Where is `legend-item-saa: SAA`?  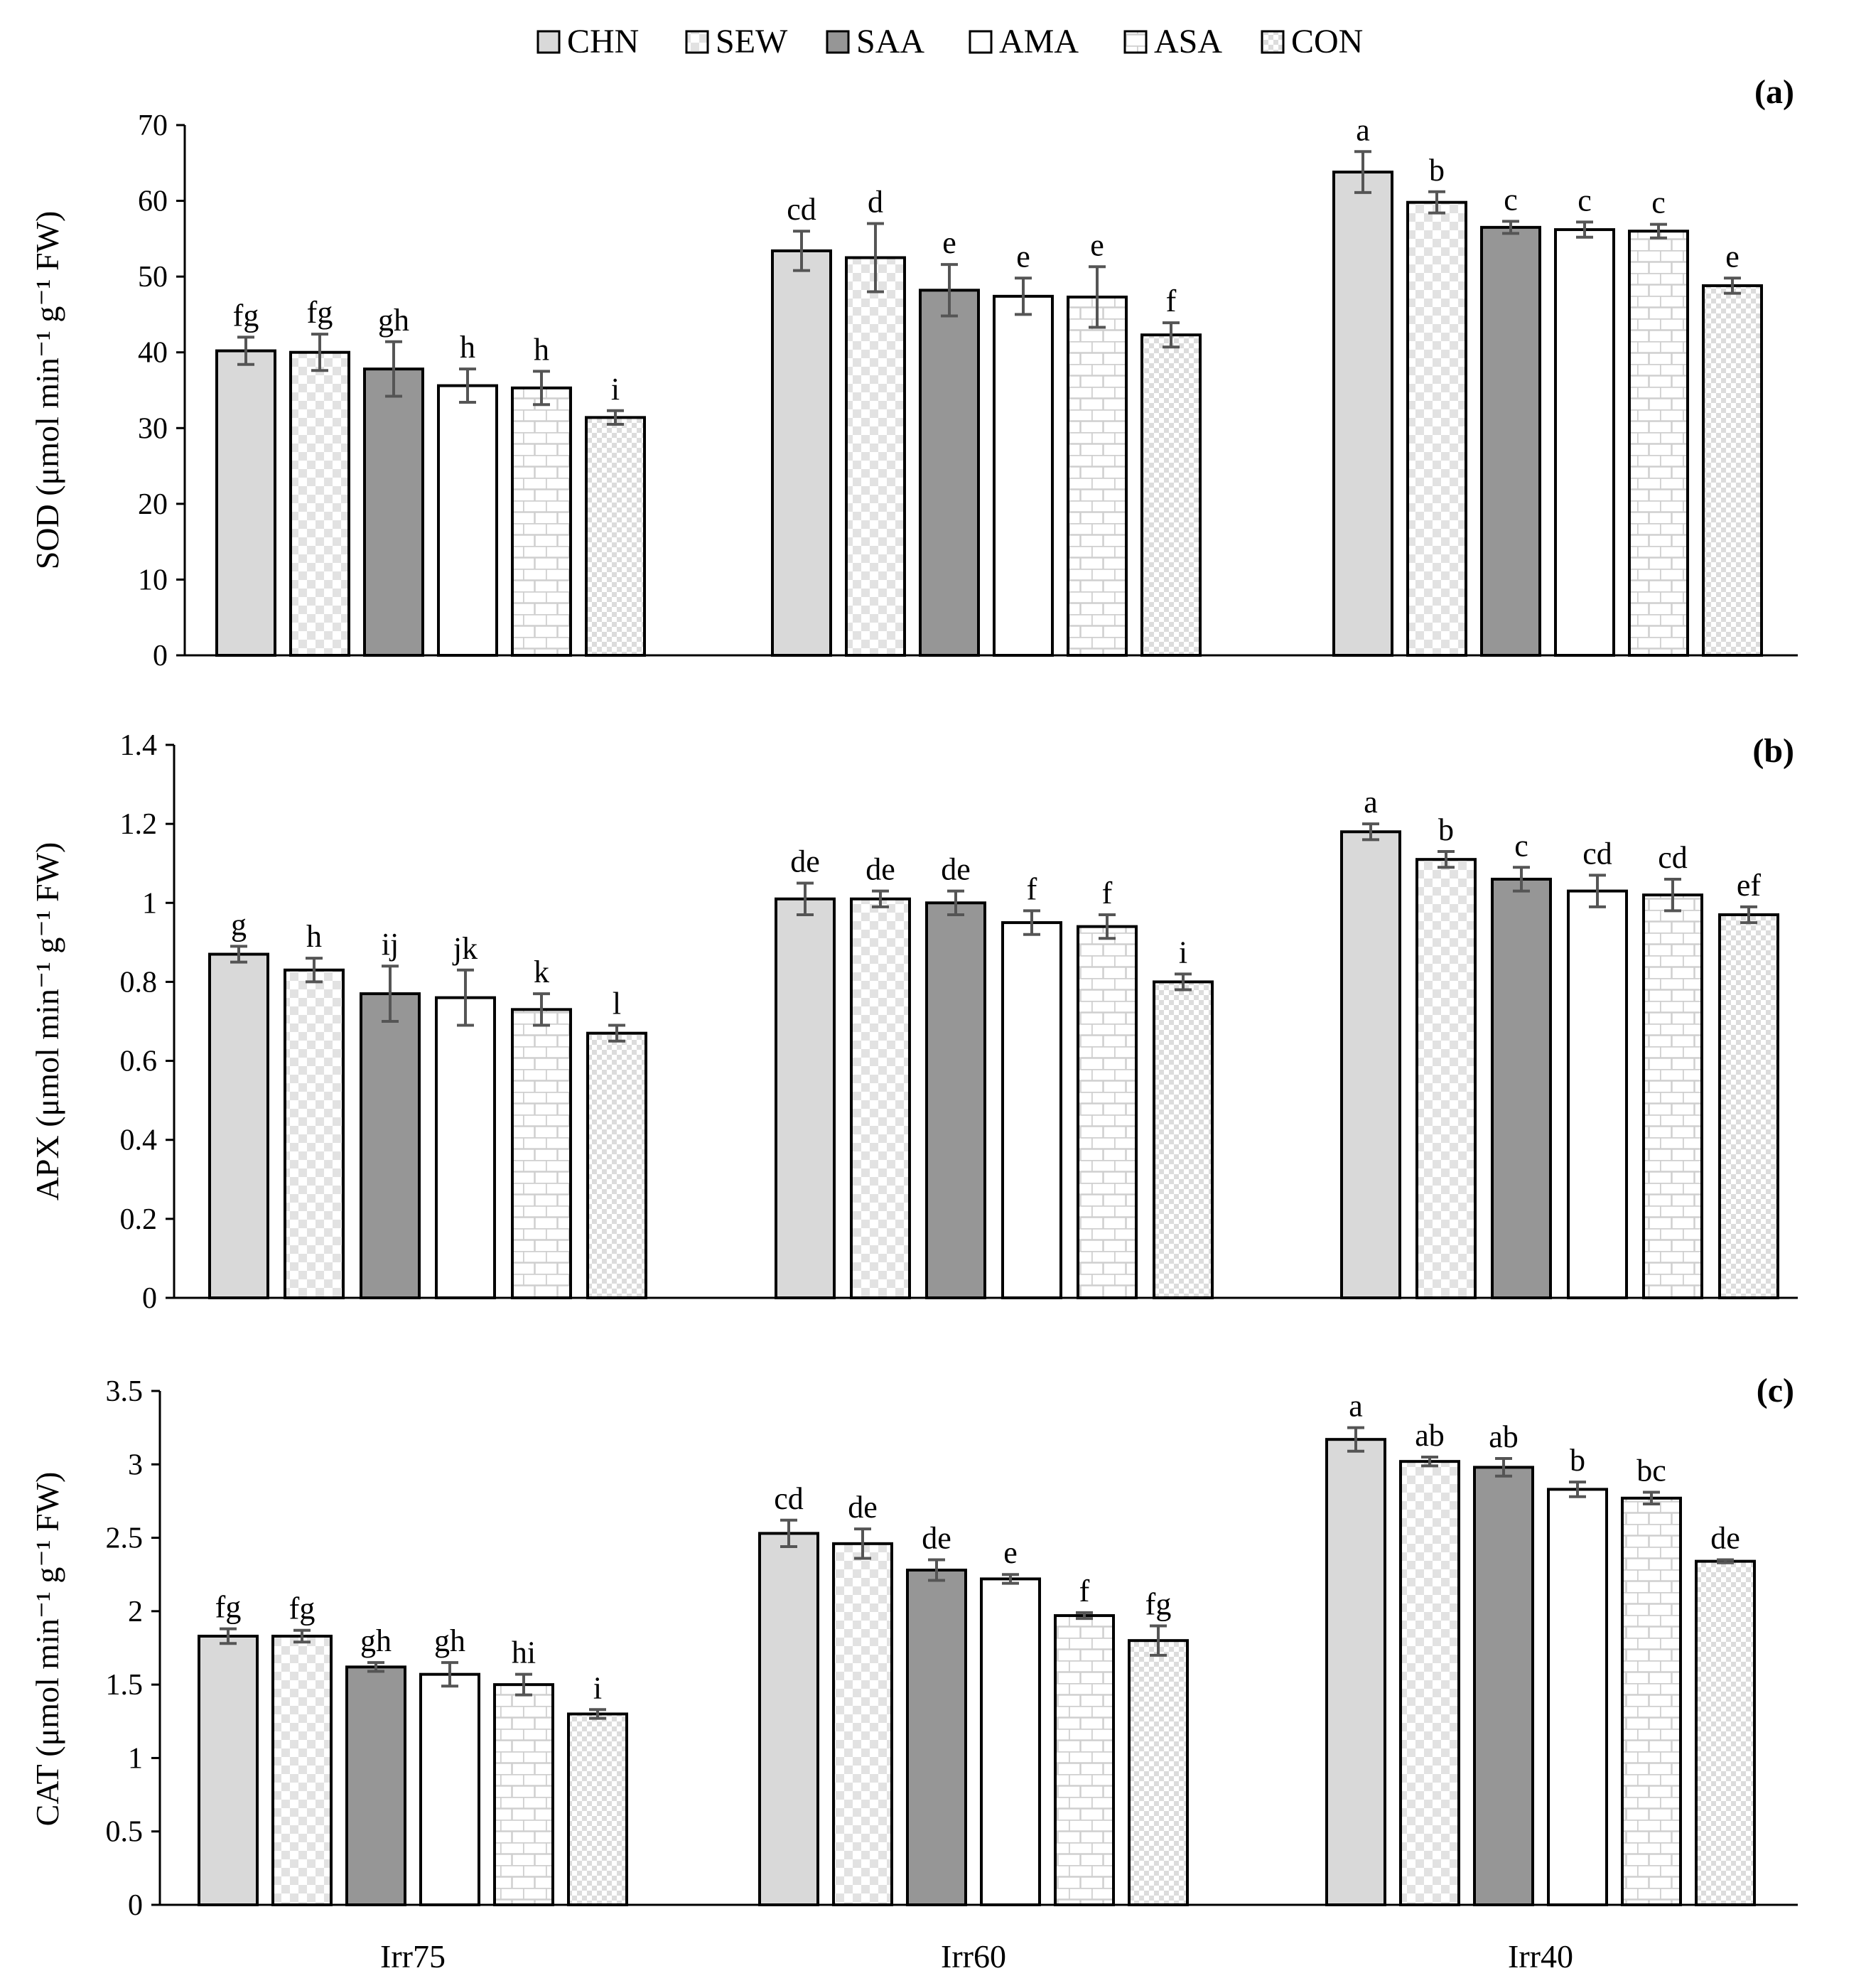 legend-item-saa: SAA is located at coordinates (875, 41).